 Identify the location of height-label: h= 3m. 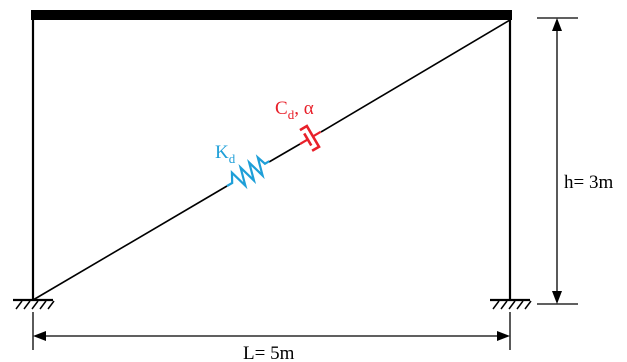
(588, 182).